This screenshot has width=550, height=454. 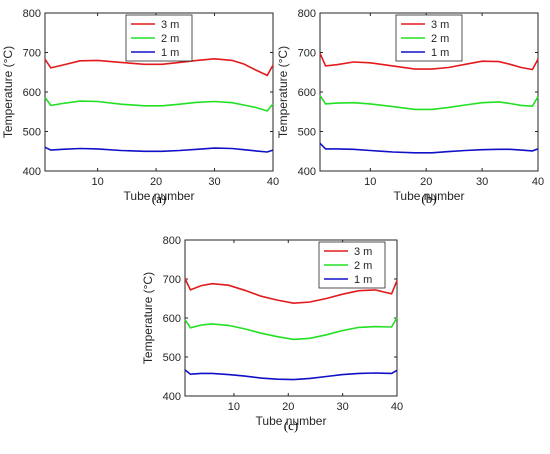 I want to click on panel-label: (c), so click(x=291, y=425).